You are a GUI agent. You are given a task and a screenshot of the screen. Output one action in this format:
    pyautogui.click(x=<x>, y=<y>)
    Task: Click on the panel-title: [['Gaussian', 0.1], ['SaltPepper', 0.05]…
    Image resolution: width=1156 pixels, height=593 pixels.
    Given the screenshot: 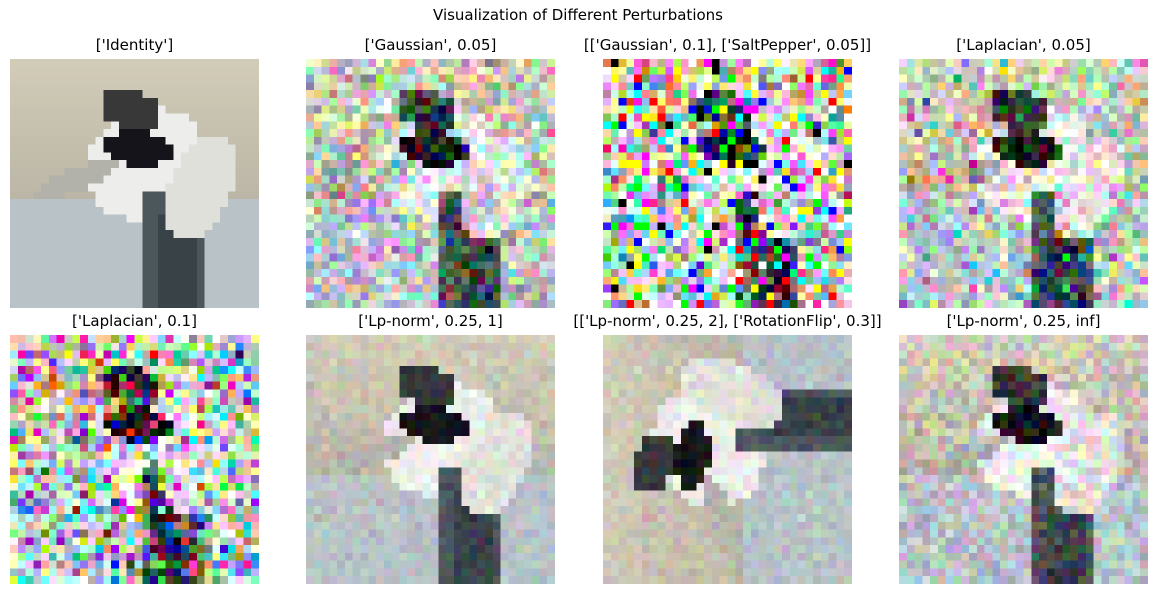 What is the action you would take?
    pyautogui.click(x=727, y=45)
    